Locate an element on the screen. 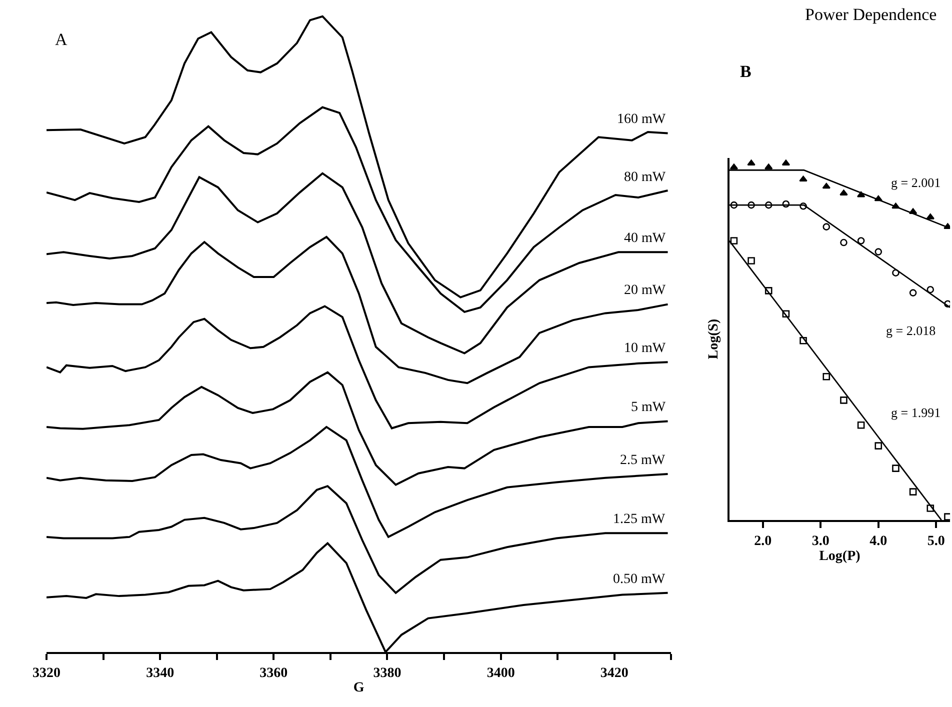  series-label: 2.5 mW is located at coordinates (643, 460).